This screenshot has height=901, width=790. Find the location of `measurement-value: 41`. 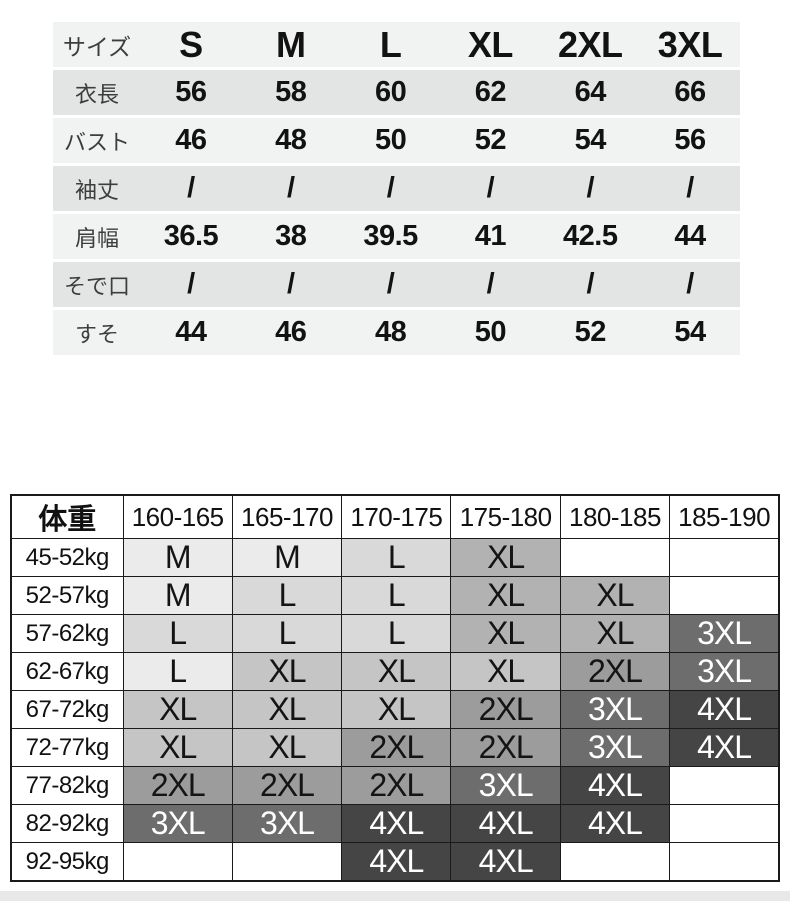

measurement-value: 41 is located at coordinates (490, 236).